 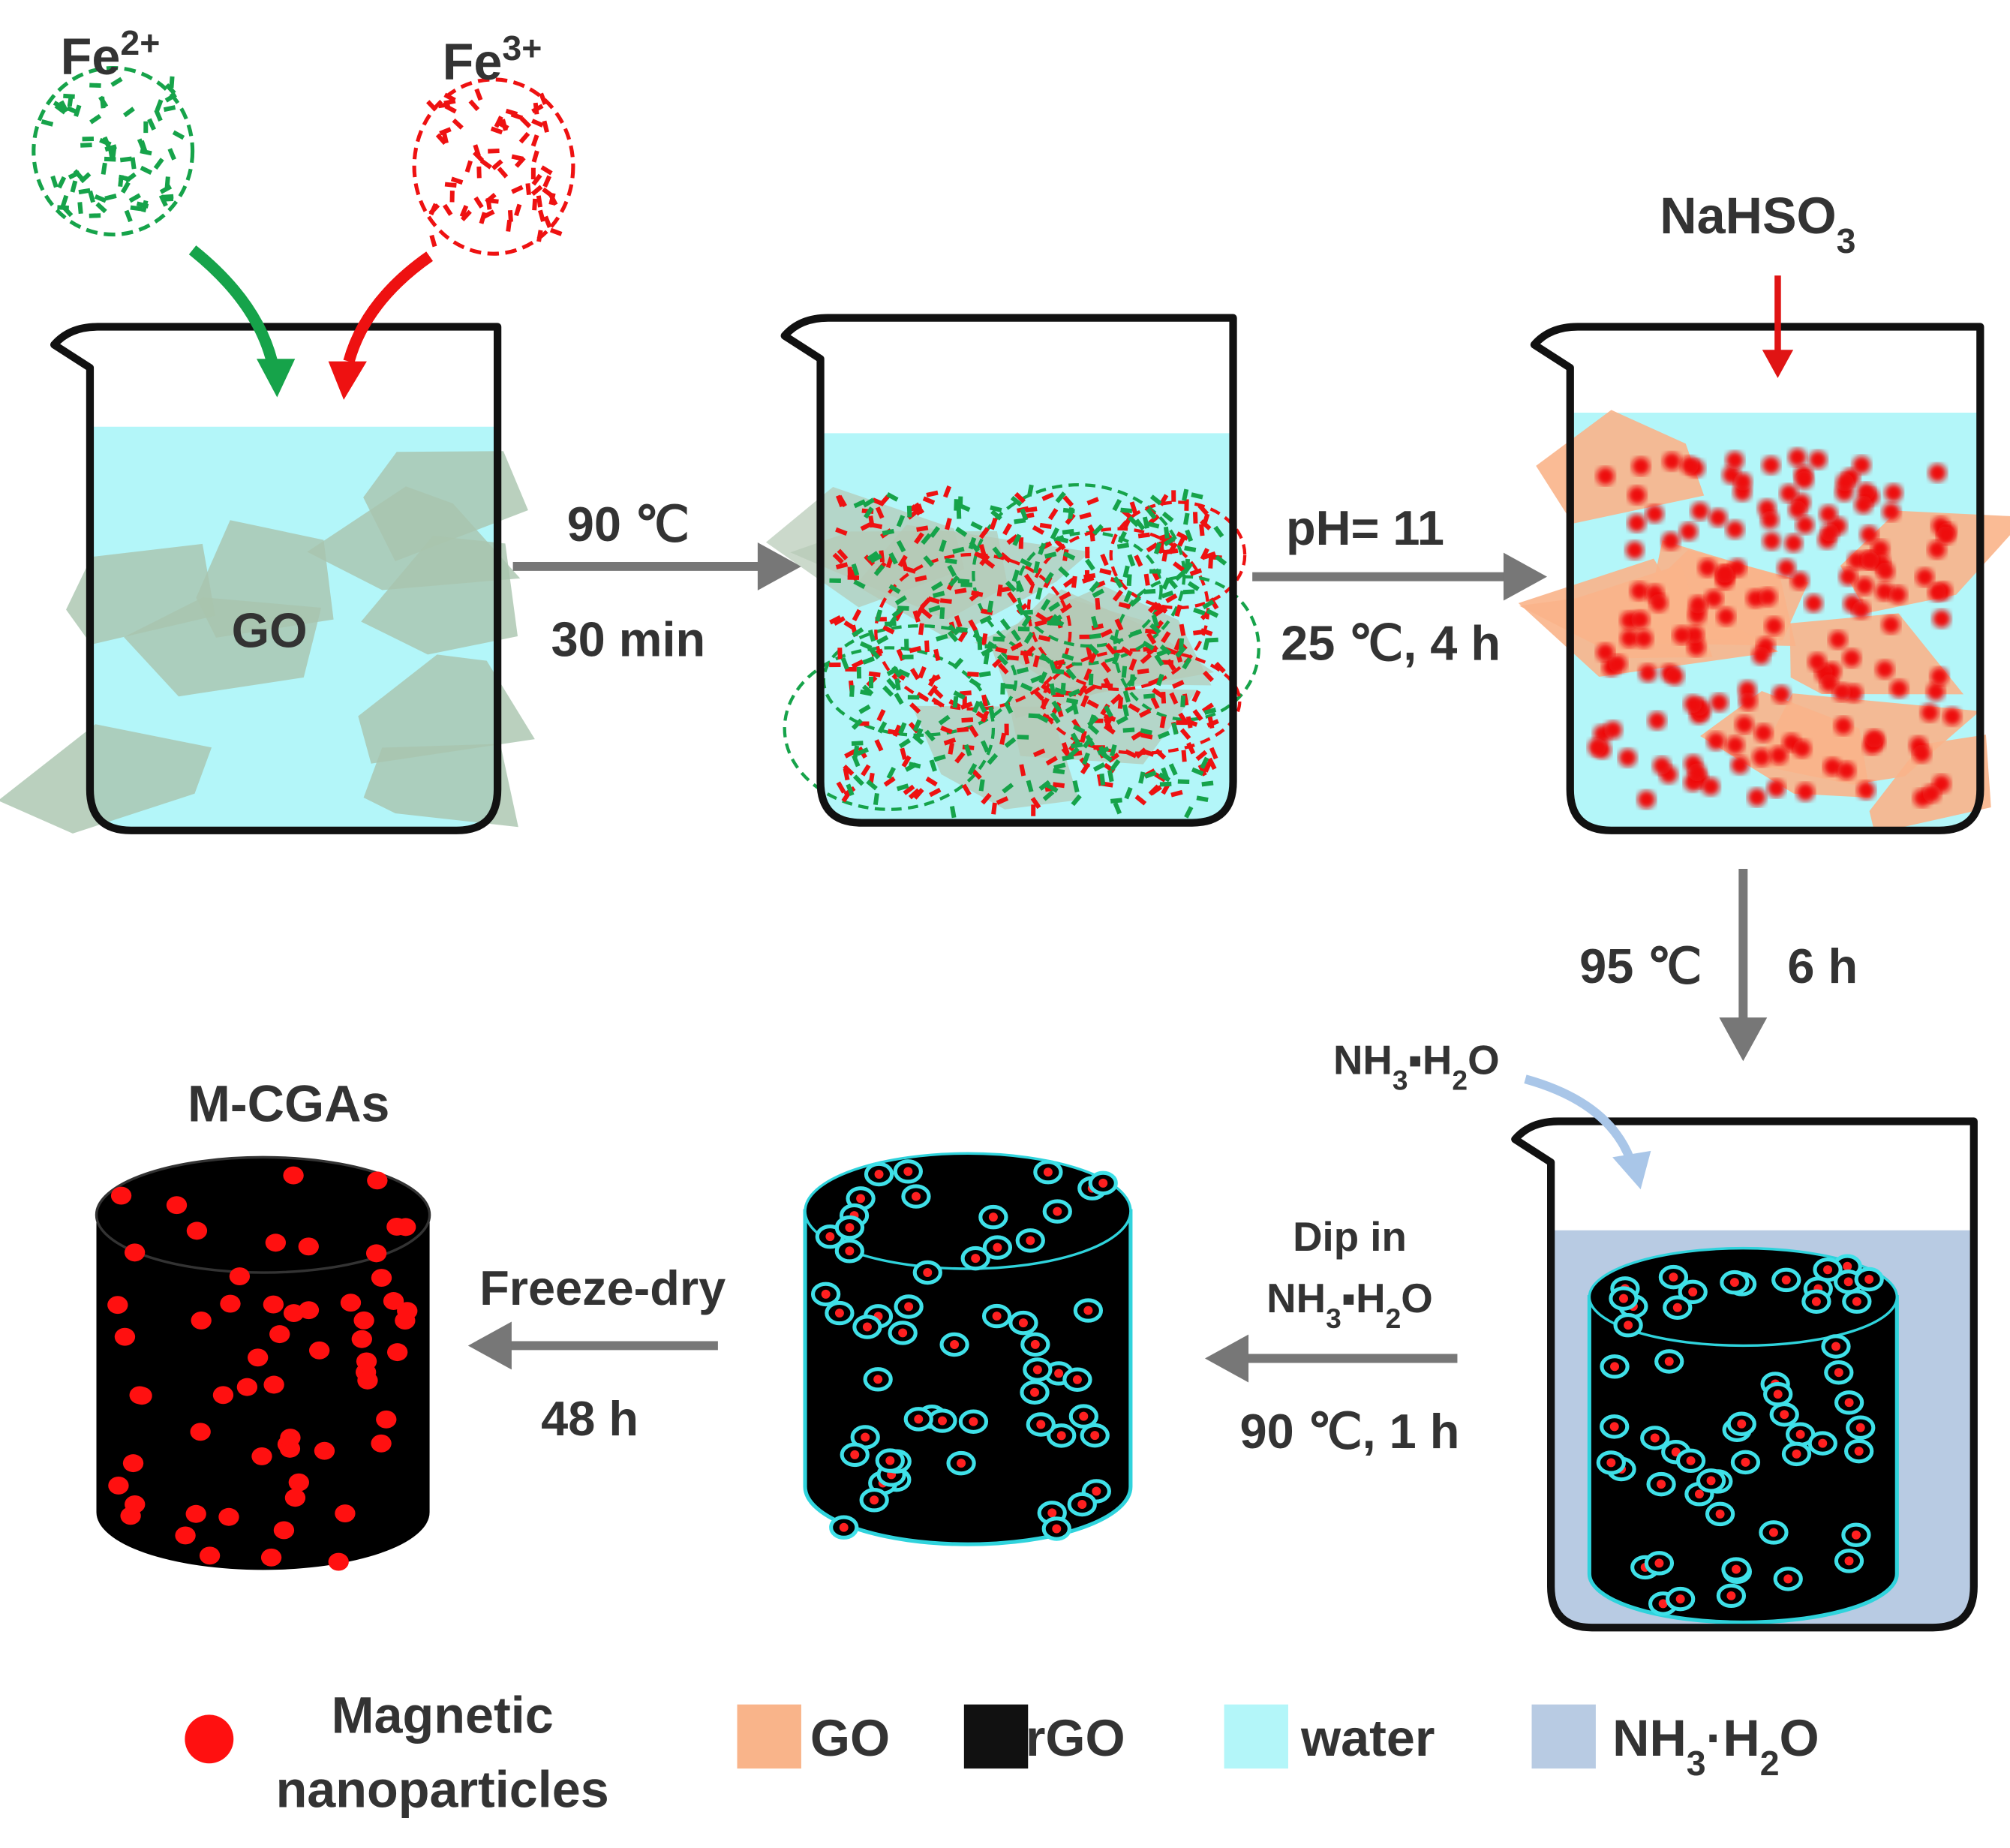 I want to click on subscript: 3, so click(x=1696, y=1764).